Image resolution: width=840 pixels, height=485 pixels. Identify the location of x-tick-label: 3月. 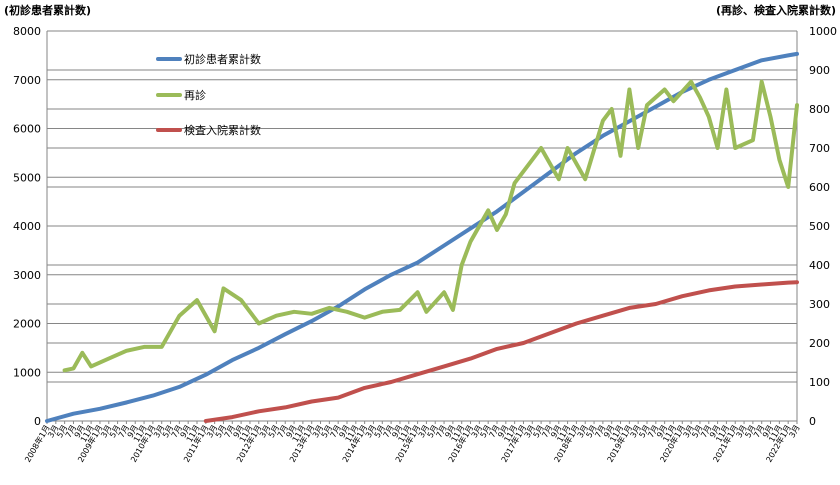
(794, 432).